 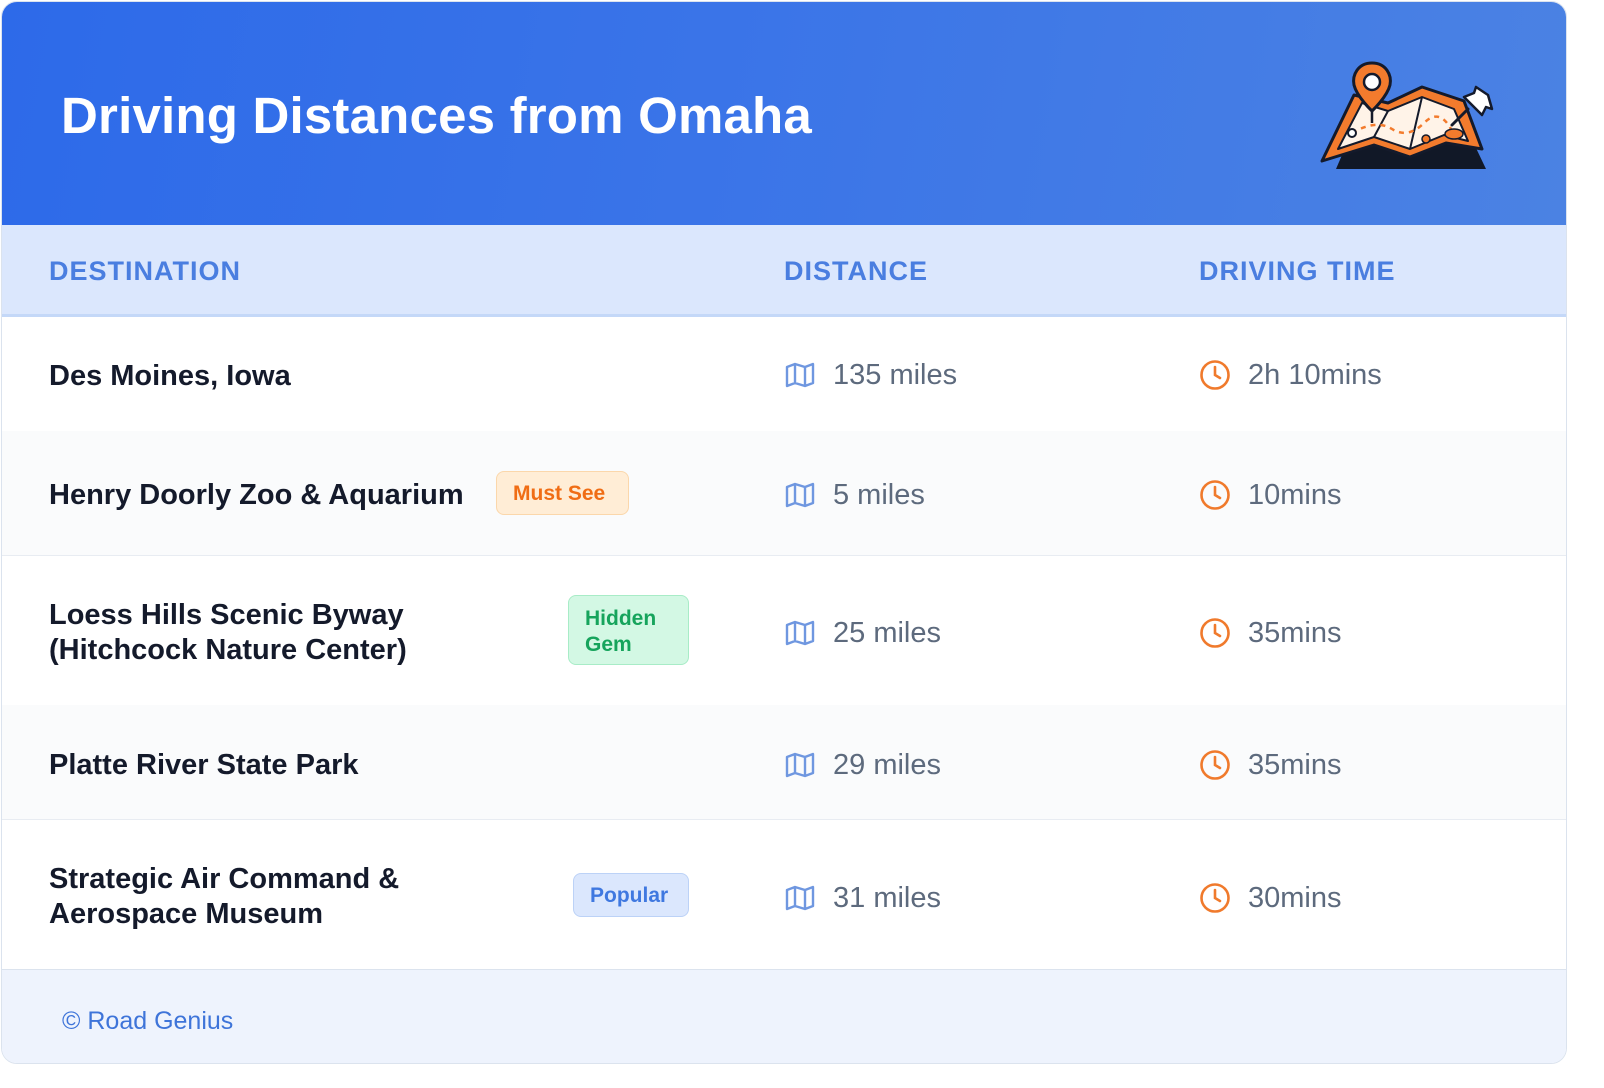 What do you see at coordinates (621, 618) in the screenshot?
I see `badge-line1: Hidden` at bounding box center [621, 618].